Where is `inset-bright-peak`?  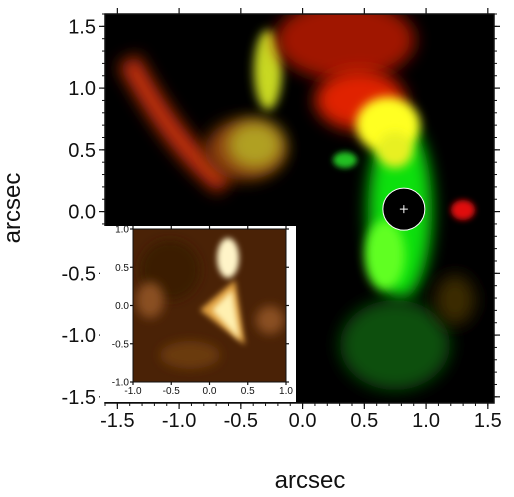 inset-bright-peak is located at coordinates (228, 258).